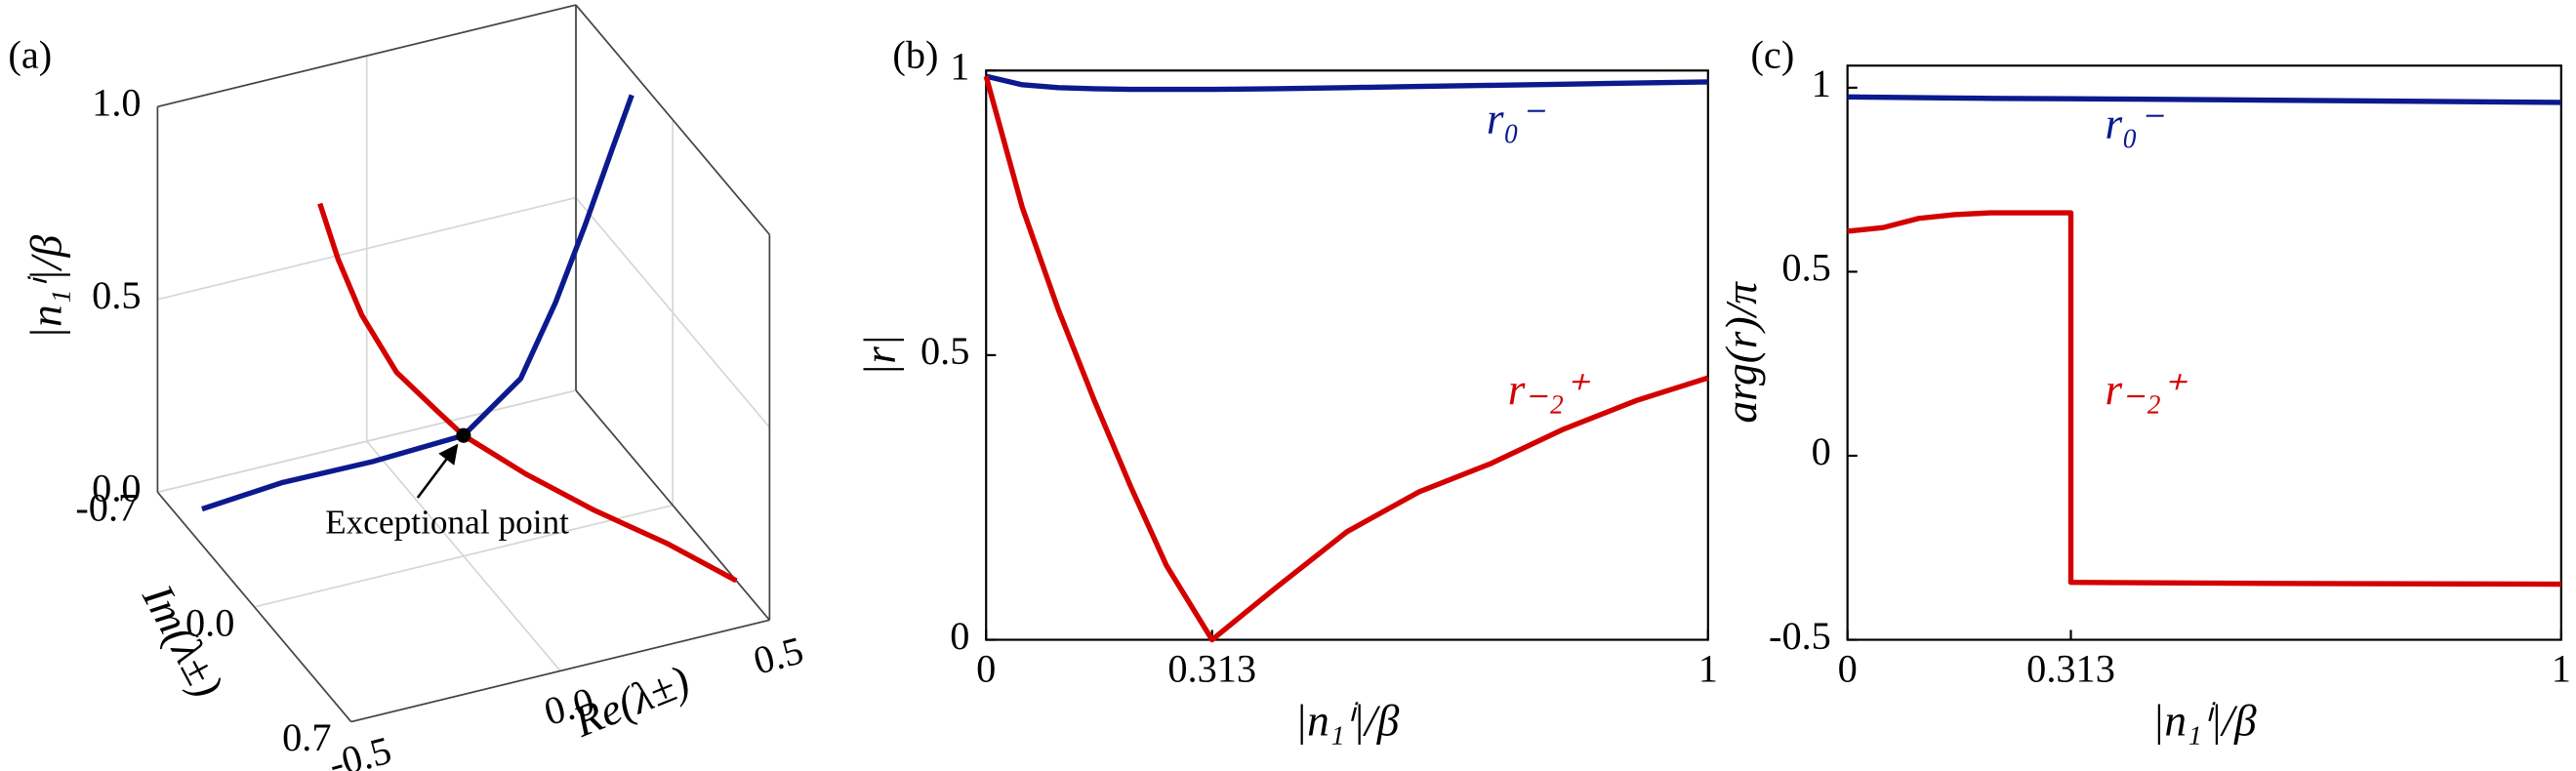 The width and height of the screenshot is (2576, 771). I want to click on y-tick-label: -0.7, so click(106, 508).